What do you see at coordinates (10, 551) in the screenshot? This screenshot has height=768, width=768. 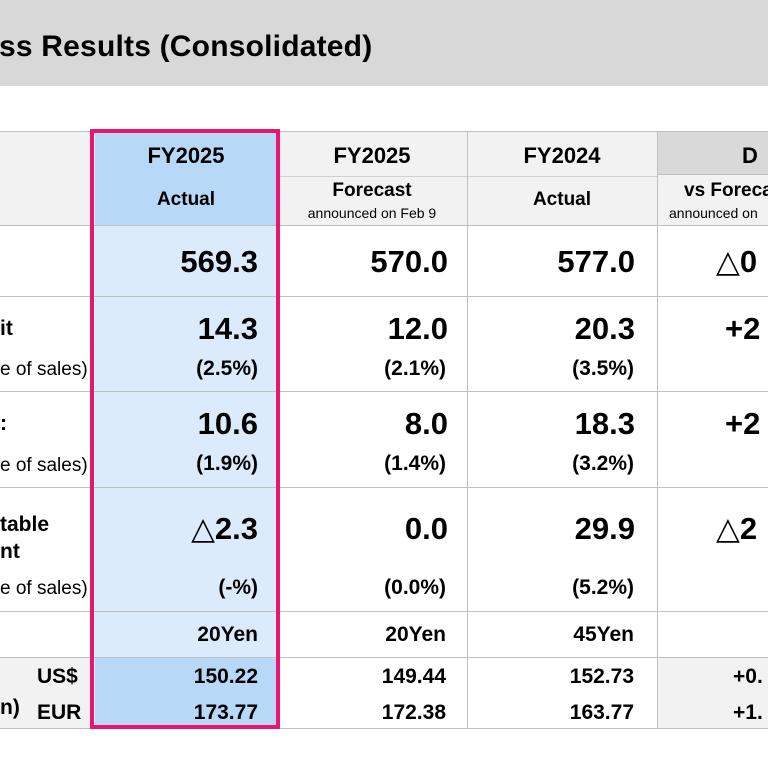 I see `row-label: nt` at bounding box center [10, 551].